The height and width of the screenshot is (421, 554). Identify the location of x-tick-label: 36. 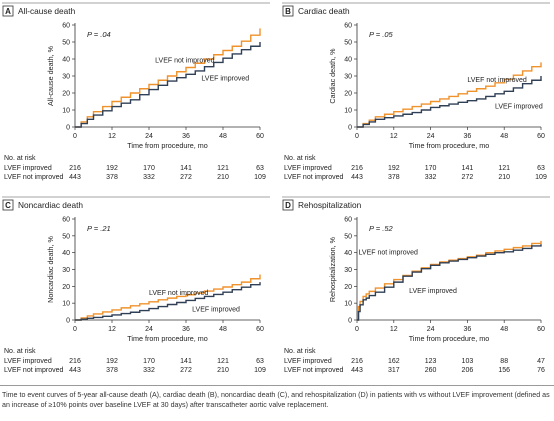
(186, 136).